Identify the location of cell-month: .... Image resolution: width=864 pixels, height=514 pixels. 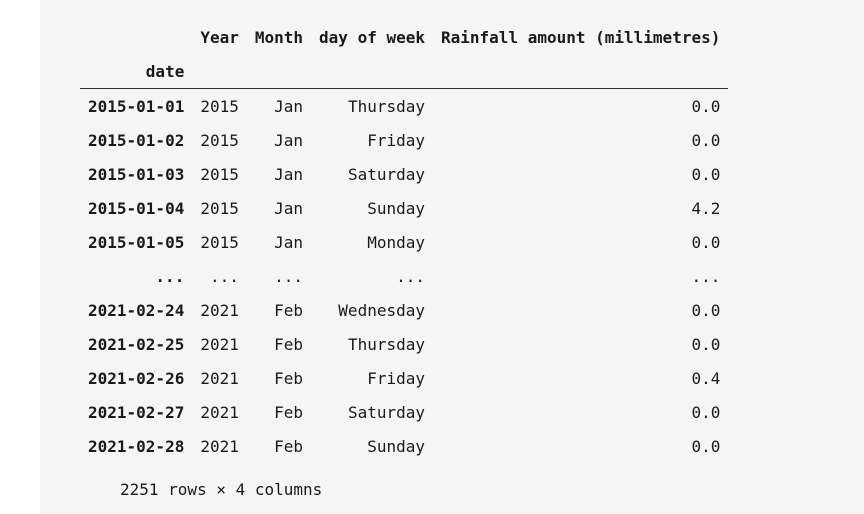
(289, 276).